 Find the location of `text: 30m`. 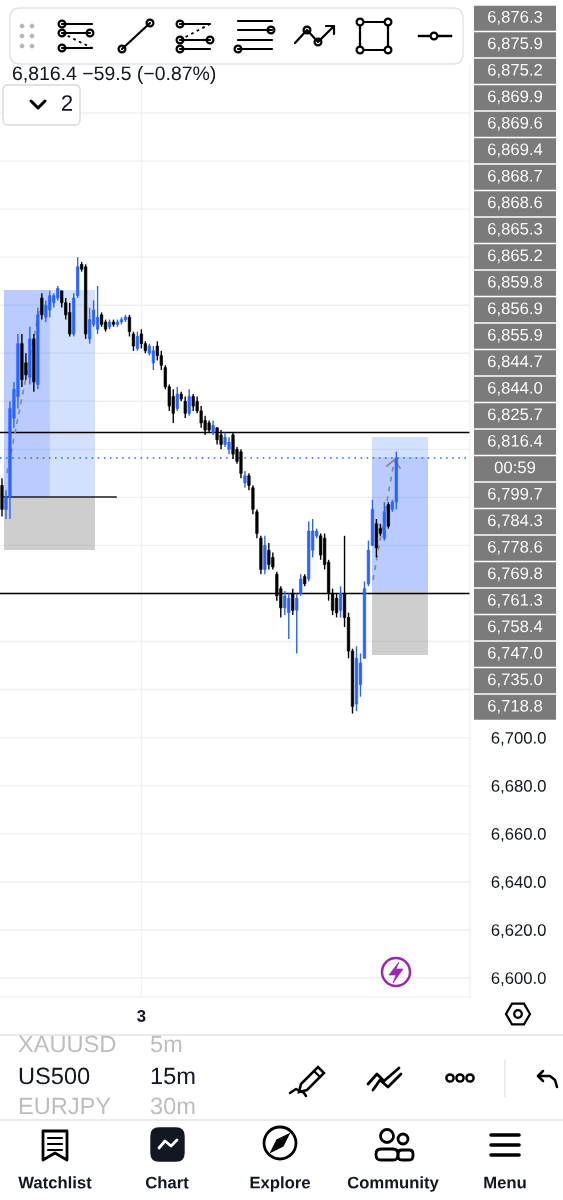

text: 30m is located at coordinates (172, 1106).